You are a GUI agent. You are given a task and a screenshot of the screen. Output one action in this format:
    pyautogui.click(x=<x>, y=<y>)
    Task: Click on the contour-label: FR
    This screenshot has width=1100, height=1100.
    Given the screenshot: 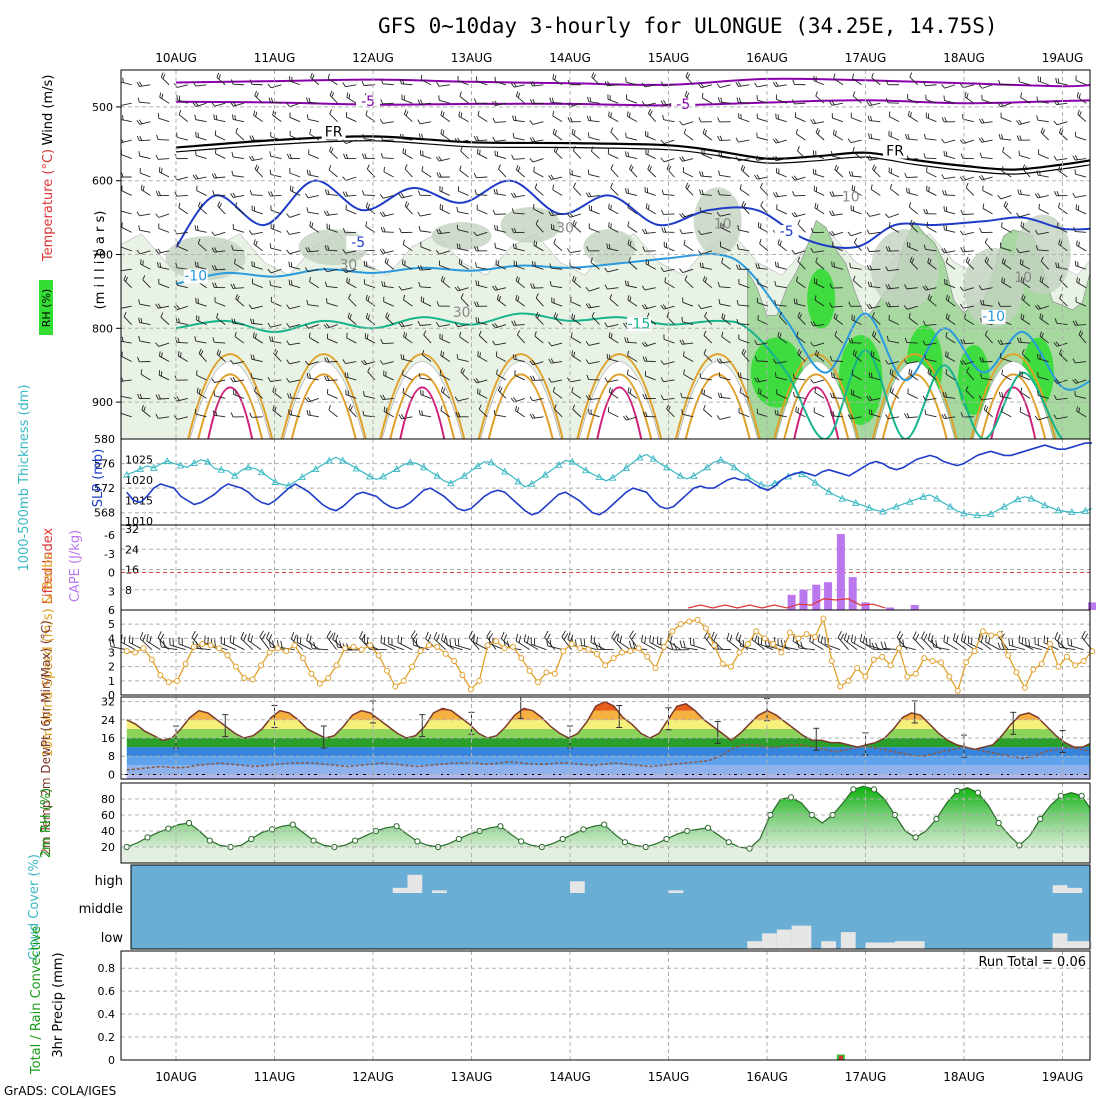 What is the action you would take?
    pyautogui.click(x=334, y=132)
    